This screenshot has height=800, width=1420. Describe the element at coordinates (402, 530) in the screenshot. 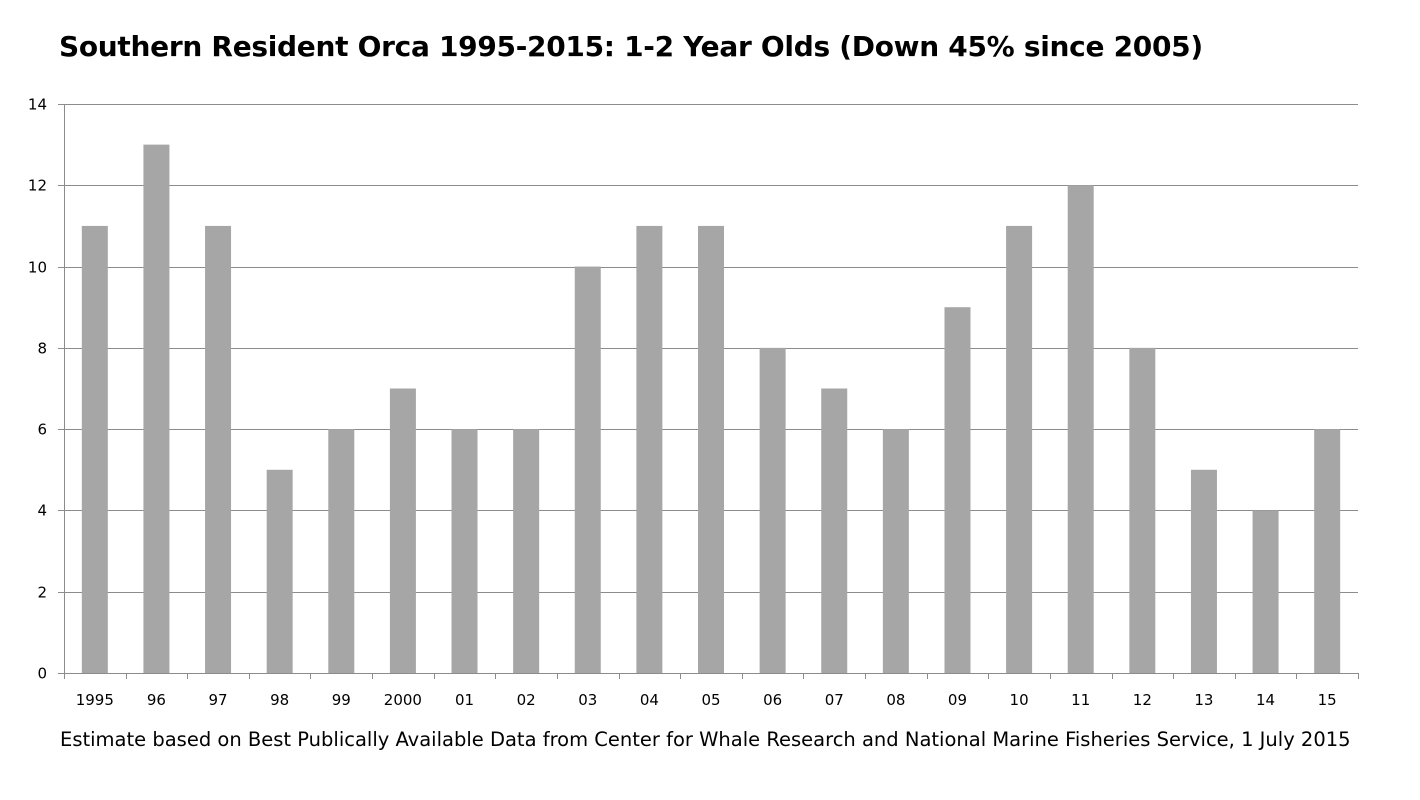

I see `bar-2000` at that location.